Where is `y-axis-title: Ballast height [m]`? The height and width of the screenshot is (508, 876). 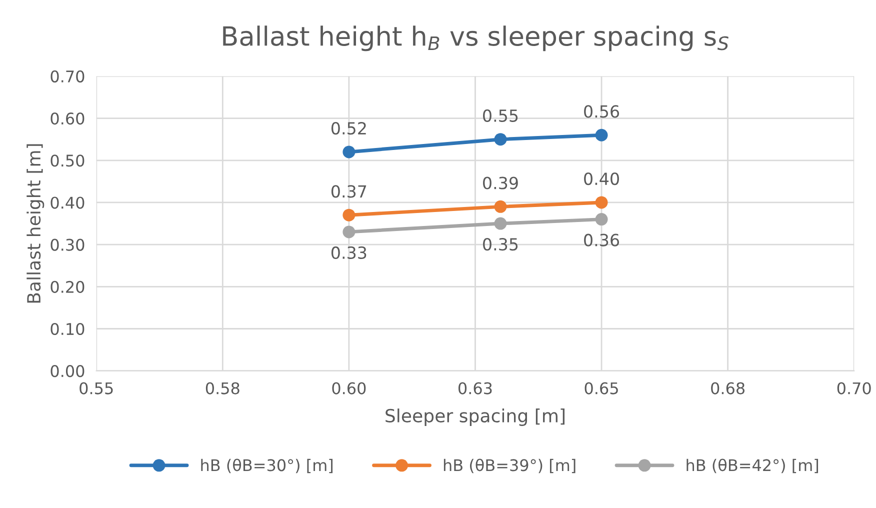
y-axis-title: Ballast height [m] is located at coordinates (35, 223).